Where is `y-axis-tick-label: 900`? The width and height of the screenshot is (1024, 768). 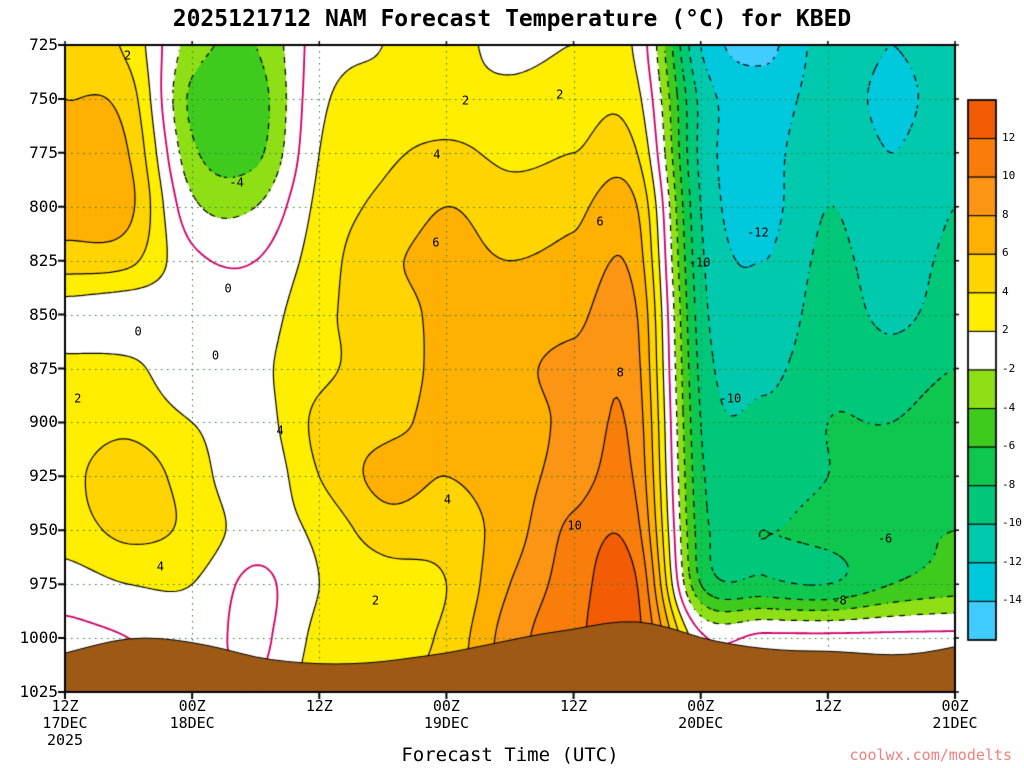
y-axis-tick-label: 900 is located at coordinates (43, 422).